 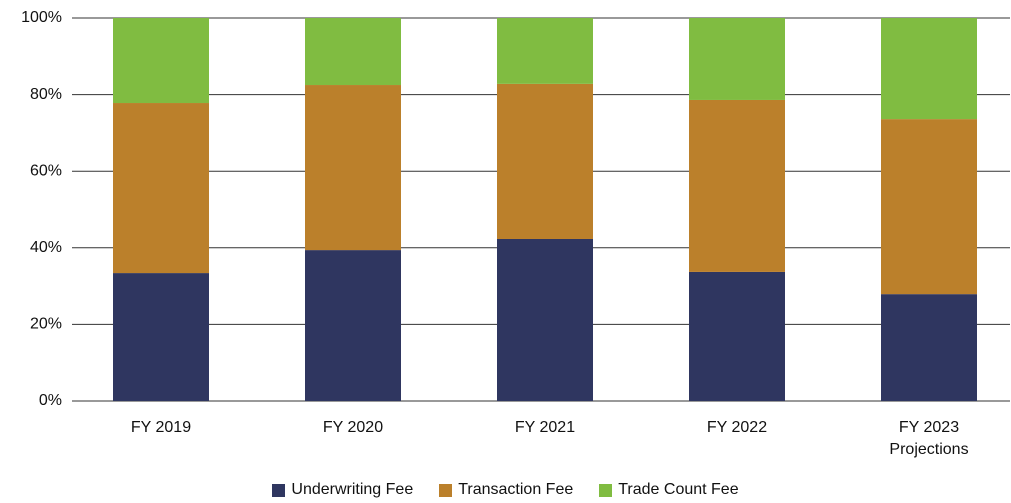 I want to click on x-tick-label: FY 2021, so click(x=545, y=427).